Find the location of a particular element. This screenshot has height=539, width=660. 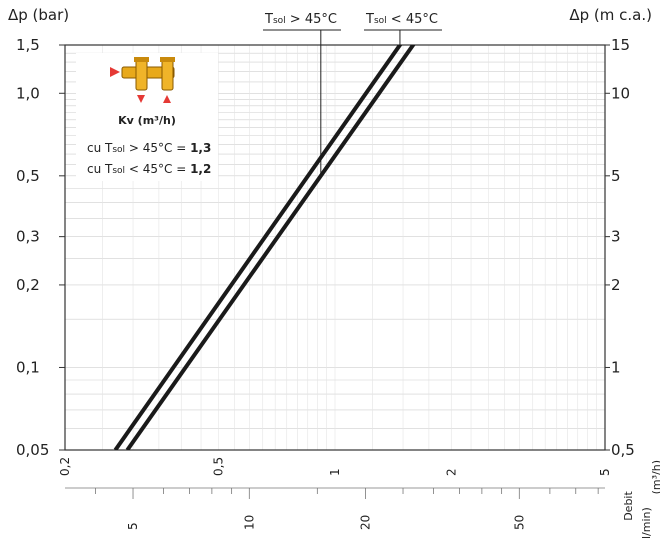

y-tick-label-right: 1 is located at coordinates (616, 367).